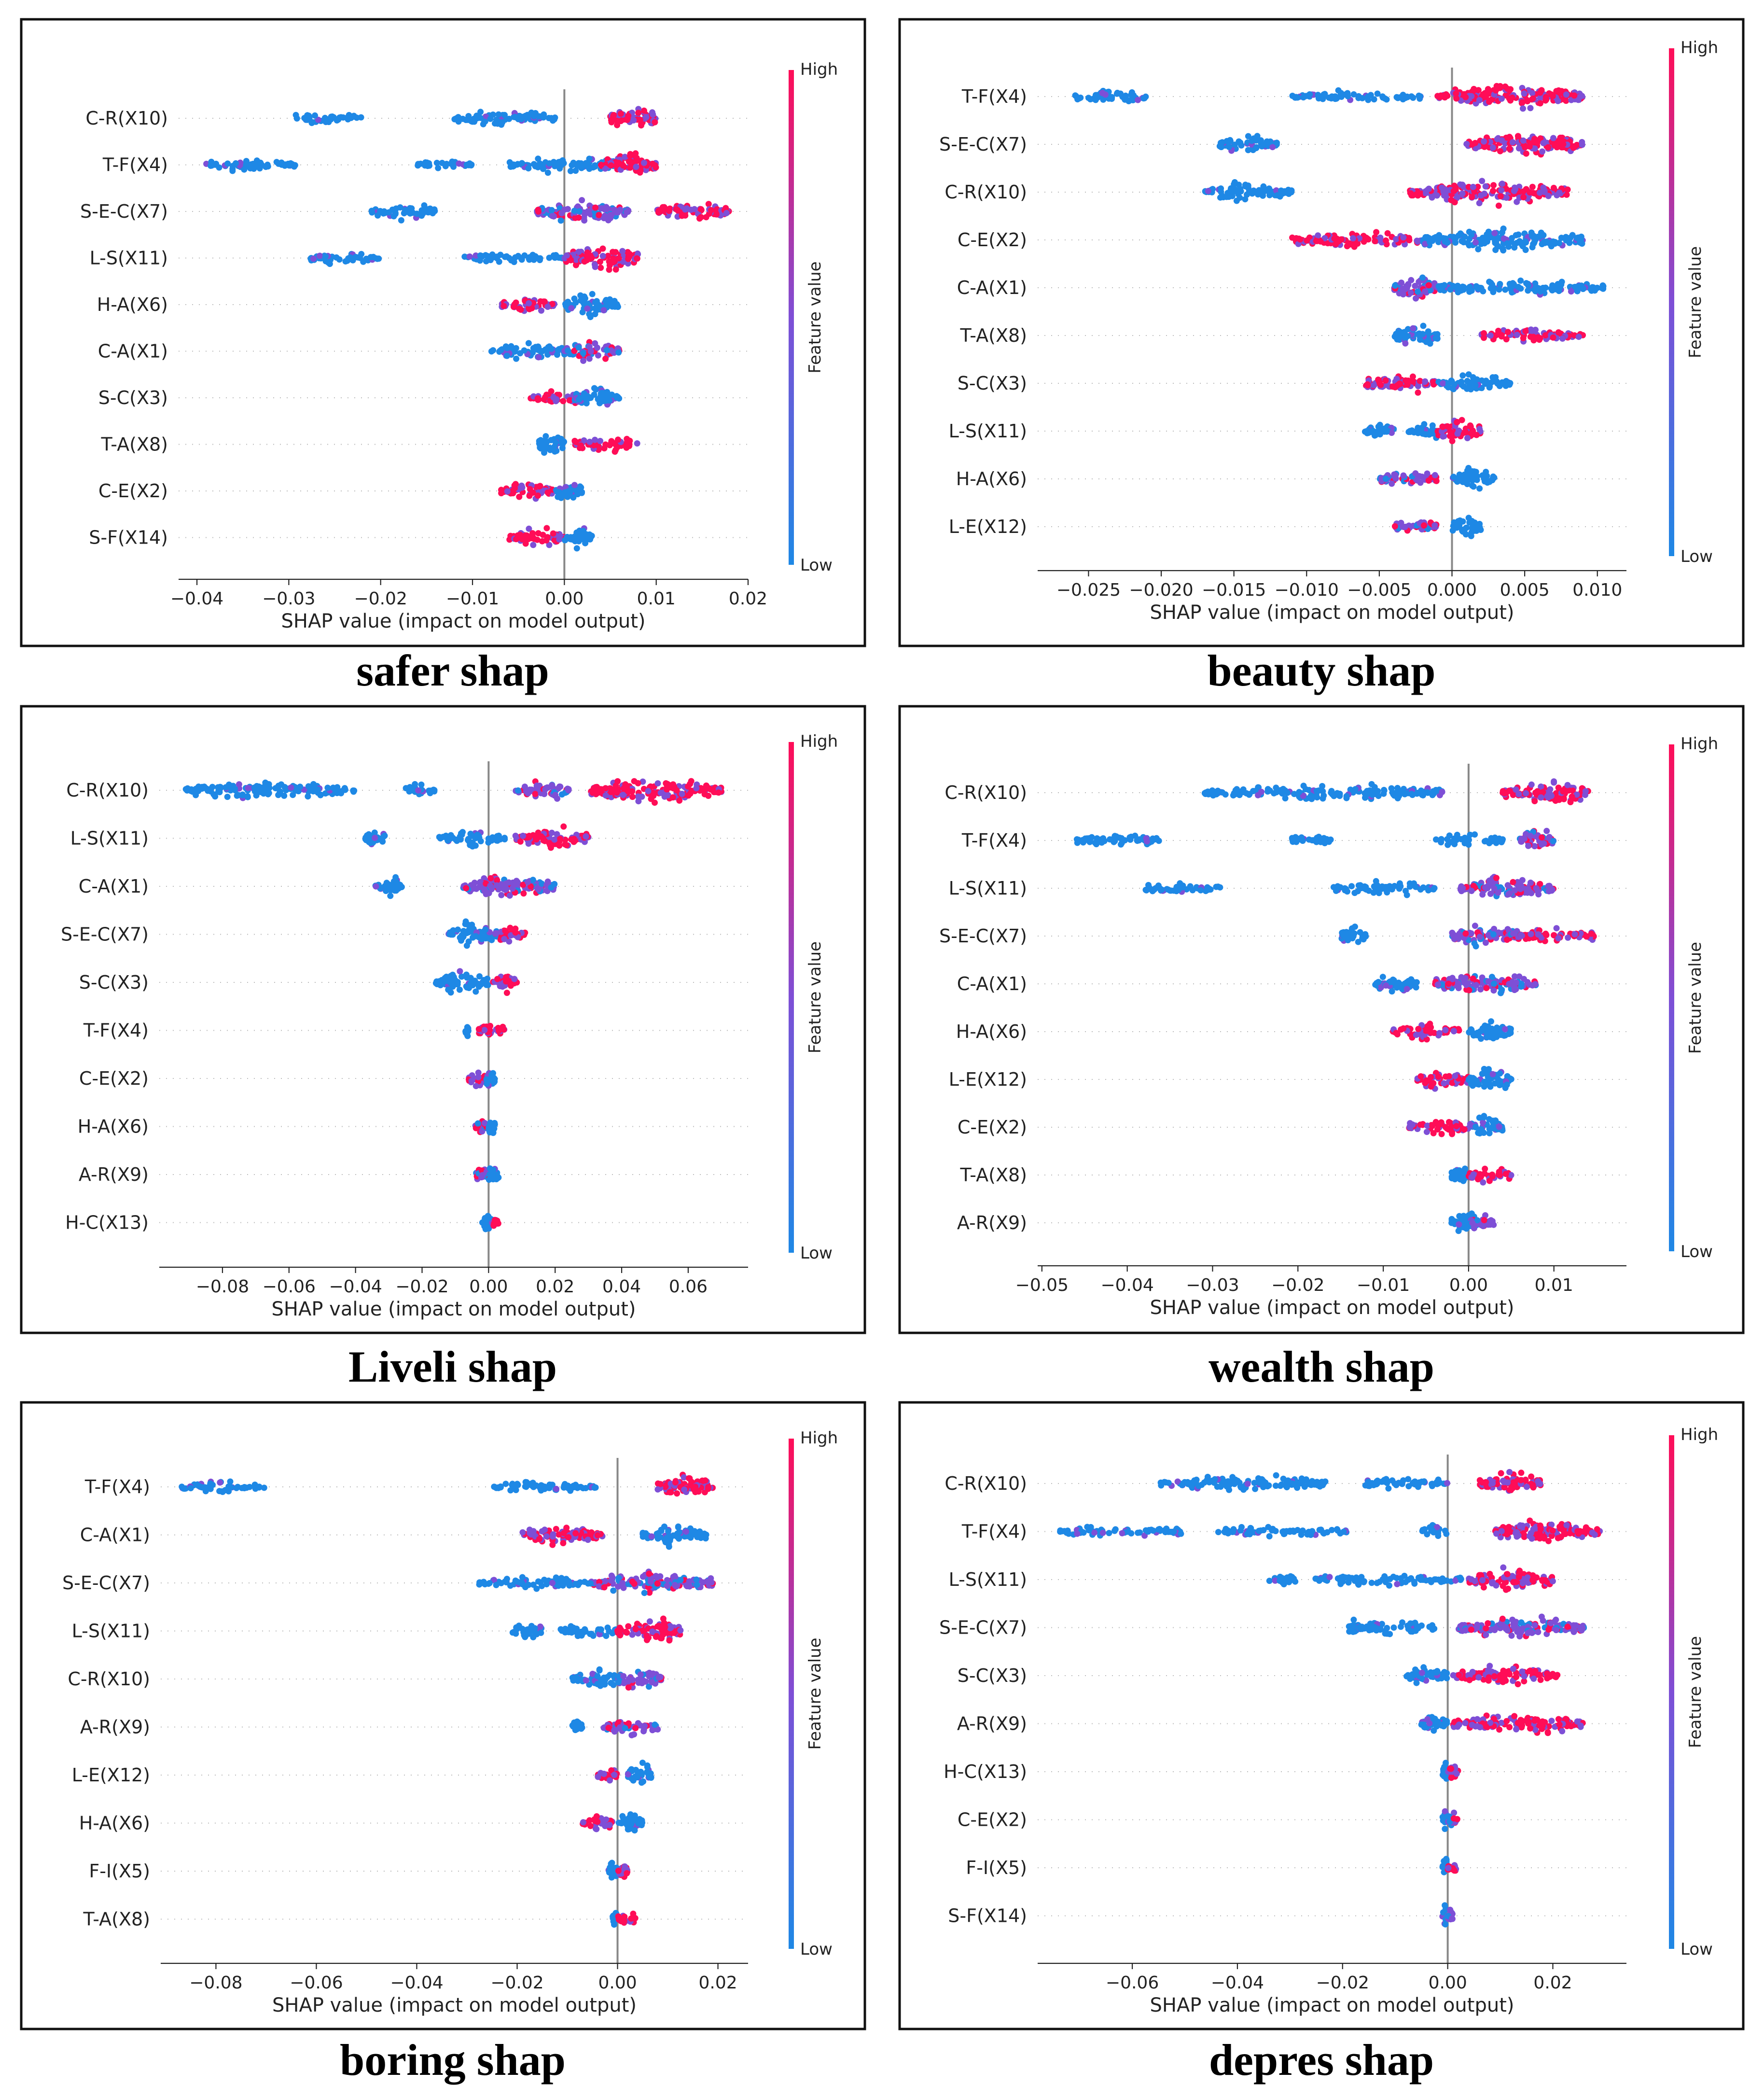  What do you see at coordinates (488, 1287) in the screenshot?
I see `x-tick-label: 0.00` at bounding box center [488, 1287].